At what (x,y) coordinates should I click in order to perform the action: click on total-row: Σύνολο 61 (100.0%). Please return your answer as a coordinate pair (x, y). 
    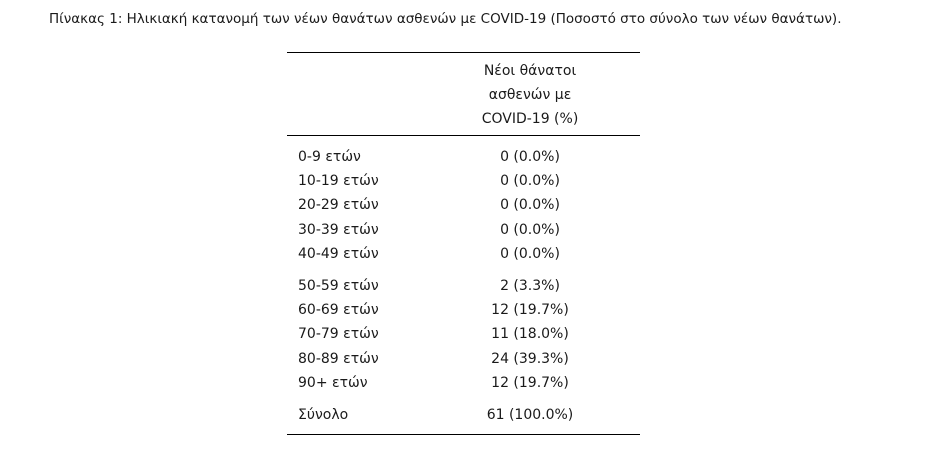
    Looking at the image, I should click on (463, 415).